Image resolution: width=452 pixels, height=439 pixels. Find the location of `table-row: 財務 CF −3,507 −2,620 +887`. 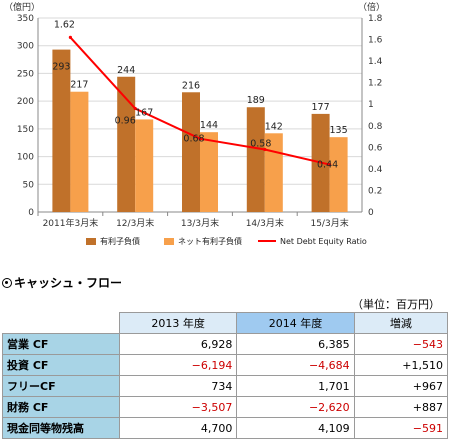

table-row: 財務 CF −3,507 −2,620 +887 is located at coordinates (225, 407).